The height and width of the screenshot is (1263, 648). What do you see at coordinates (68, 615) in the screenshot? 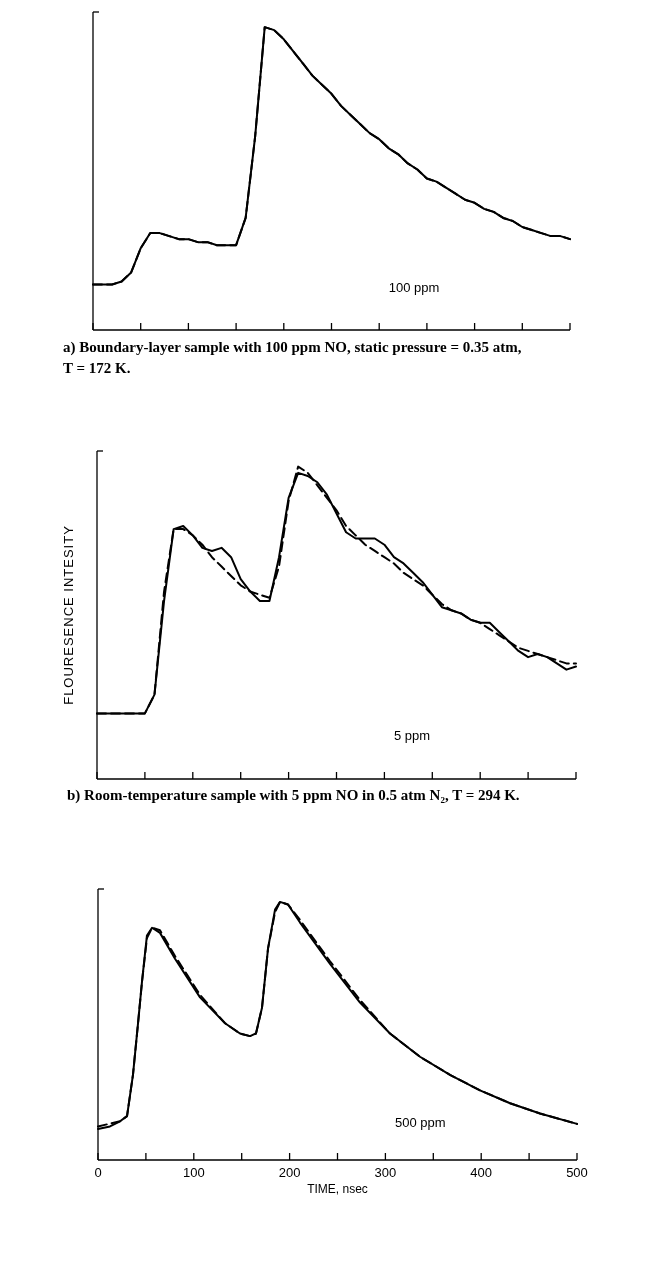
I see `y-axis-title: FLOURESENCE INTESITY` at bounding box center [68, 615].